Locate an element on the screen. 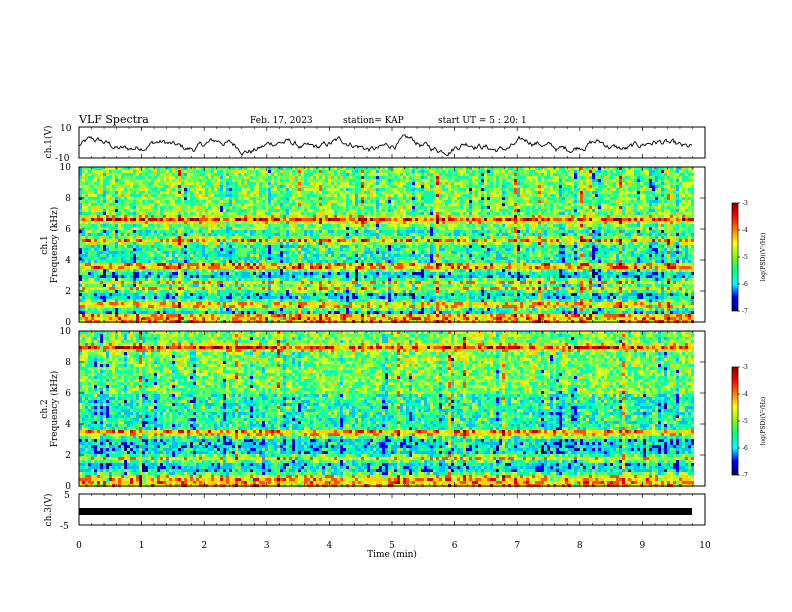 Image resolution: width=792 pixels, height=612 pixels. figure-start-time: start UT = 5 : 20: 1 is located at coordinates (482, 121).